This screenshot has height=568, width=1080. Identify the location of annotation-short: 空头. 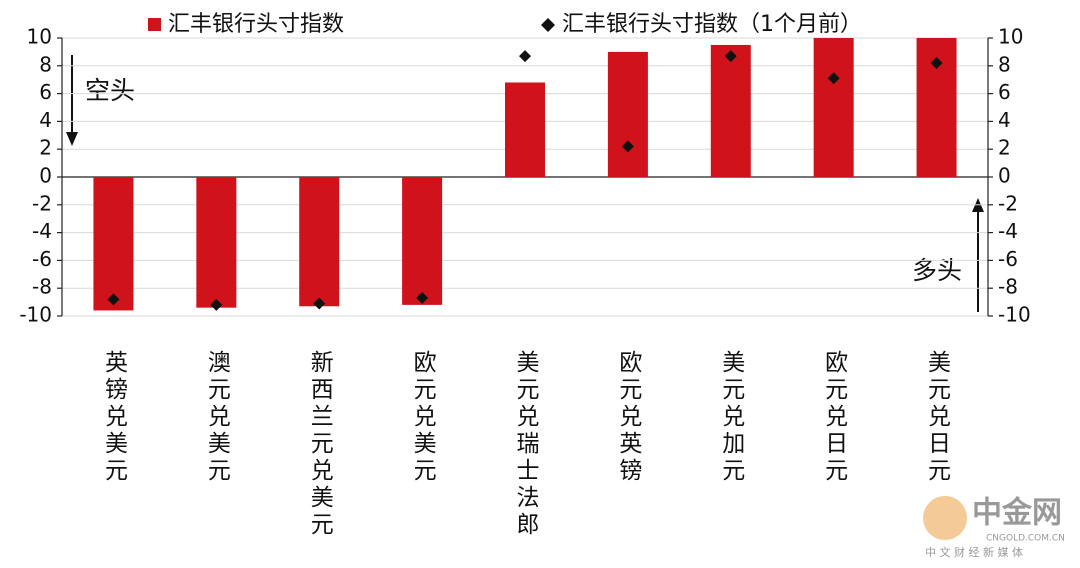
(110, 90).